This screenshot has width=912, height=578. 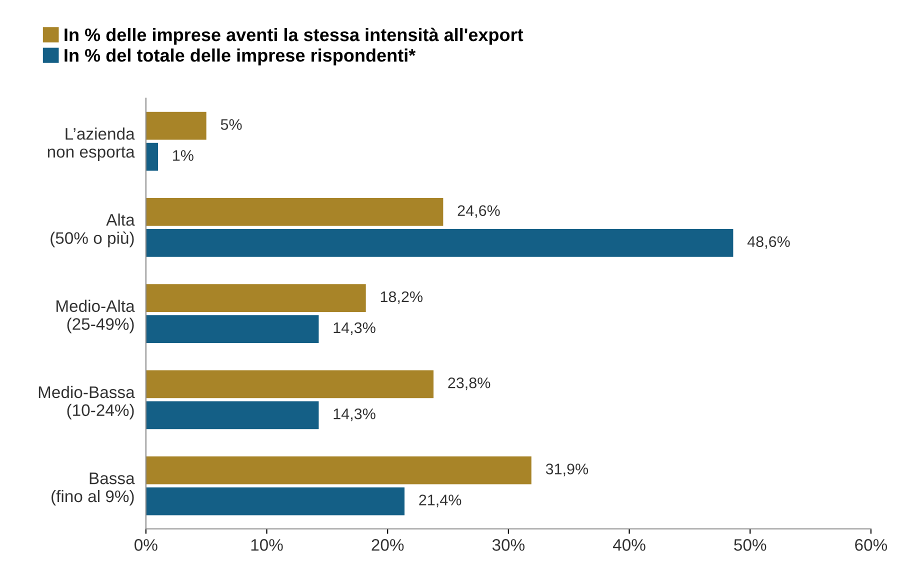 I want to click on data-label: 48,6%, so click(x=768, y=242).